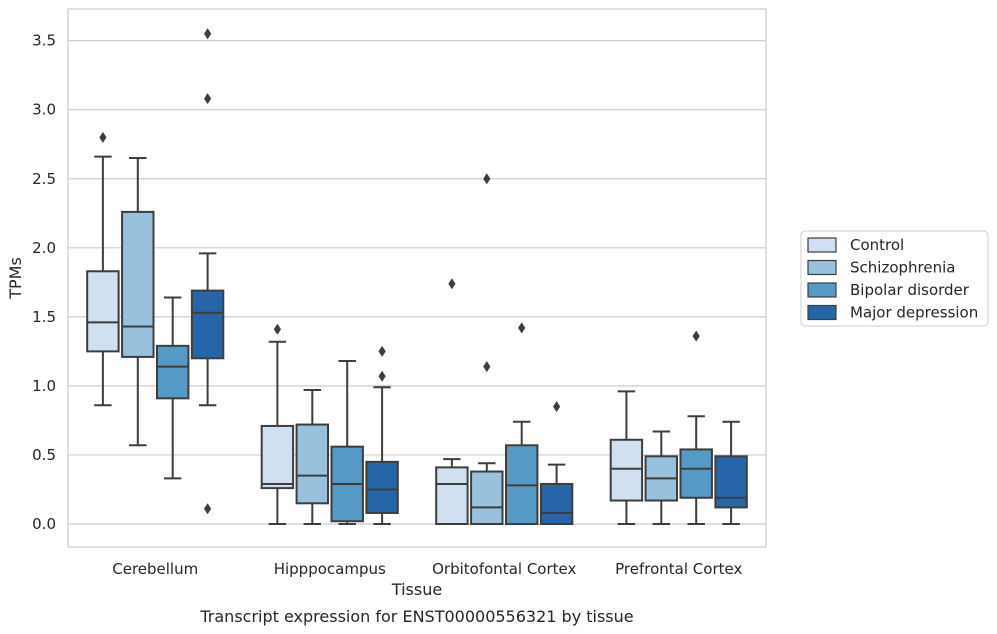 The image size is (997, 634). What do you see at coordinates (696, 427) in the screenshot?
I see `box-bipolar-disorder-prefrontal-cortex` at bounding box center [696, 427].